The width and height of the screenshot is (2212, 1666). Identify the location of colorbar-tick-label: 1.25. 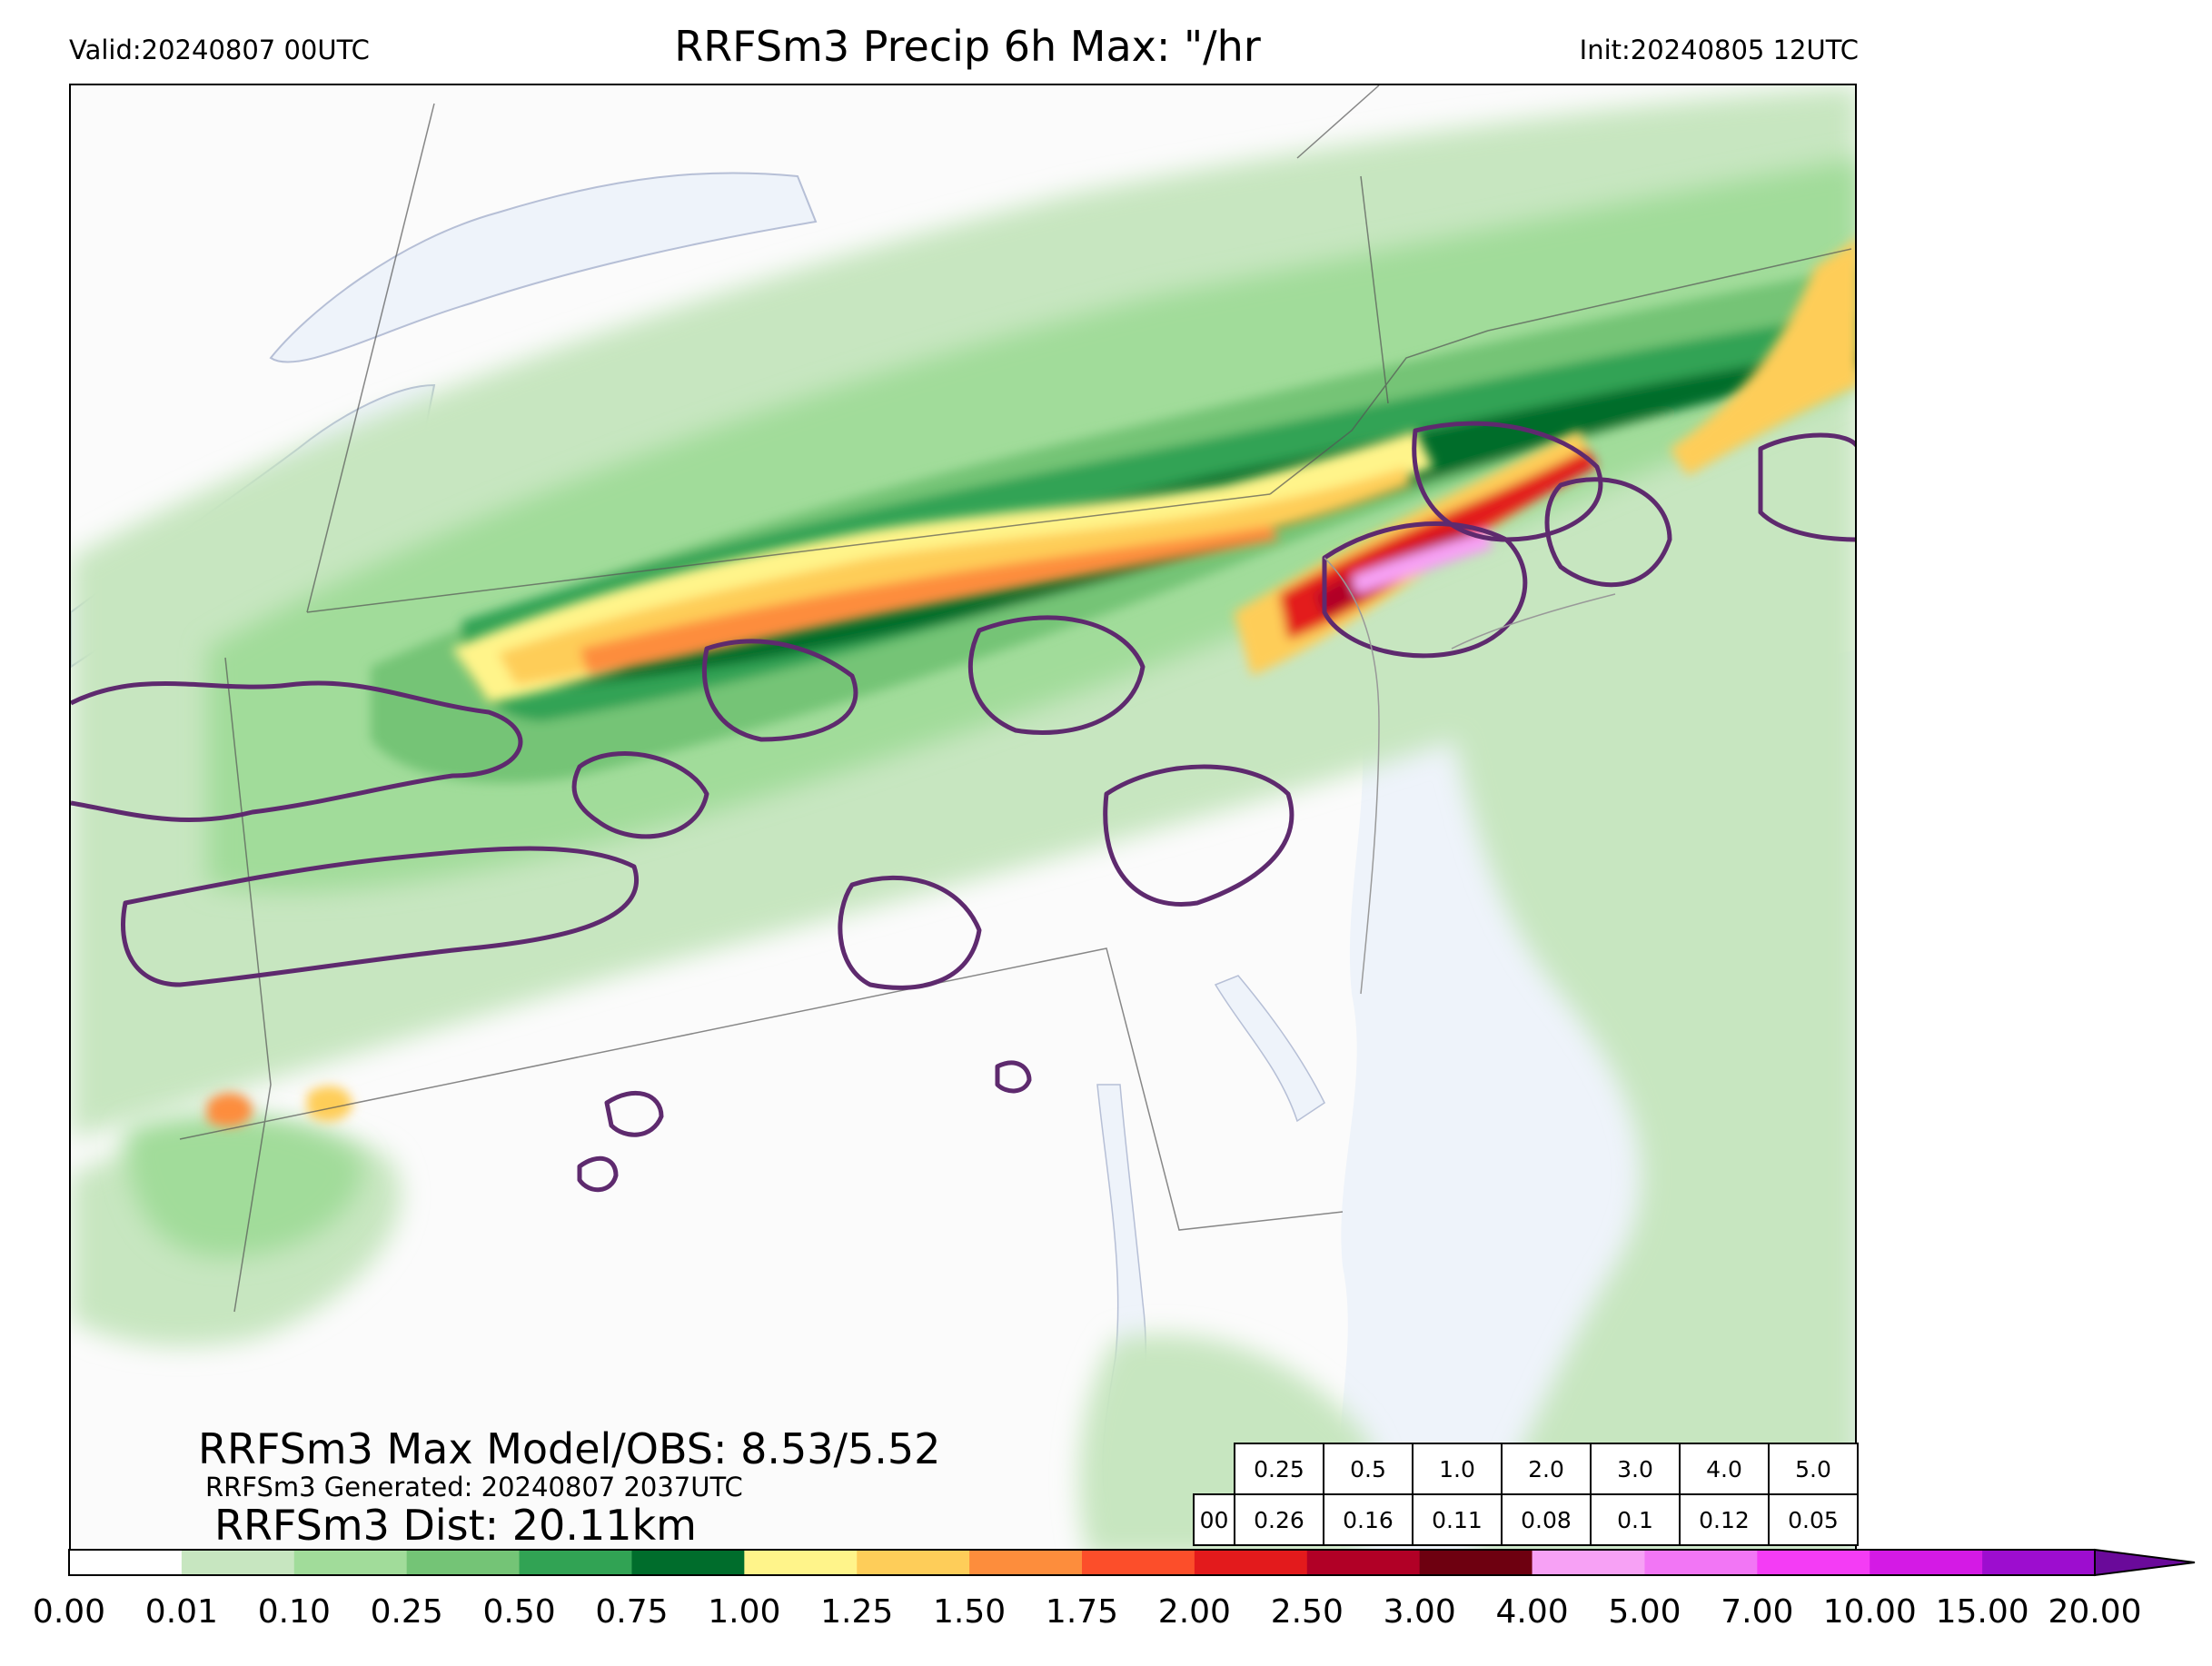
(857, 1612).